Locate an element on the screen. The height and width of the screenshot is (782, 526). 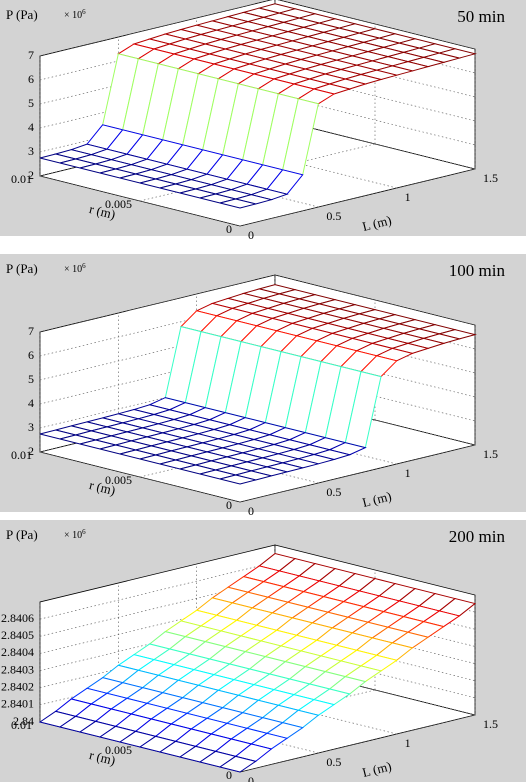
chart-title: 50 min is located at coordinates (481, 16).